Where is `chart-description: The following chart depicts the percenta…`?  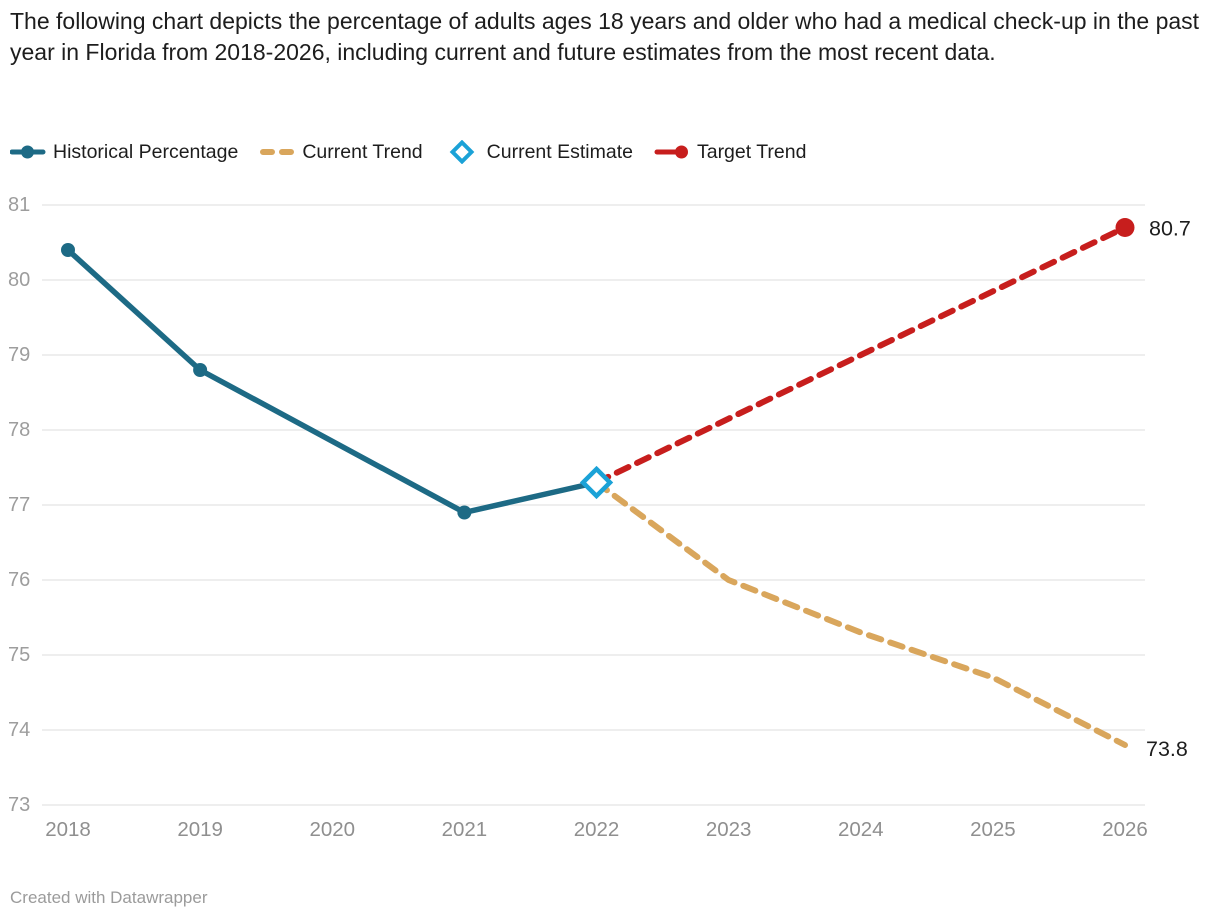 chart-description: The following chart depicts the percenta… is located at coordinates (605, 36).